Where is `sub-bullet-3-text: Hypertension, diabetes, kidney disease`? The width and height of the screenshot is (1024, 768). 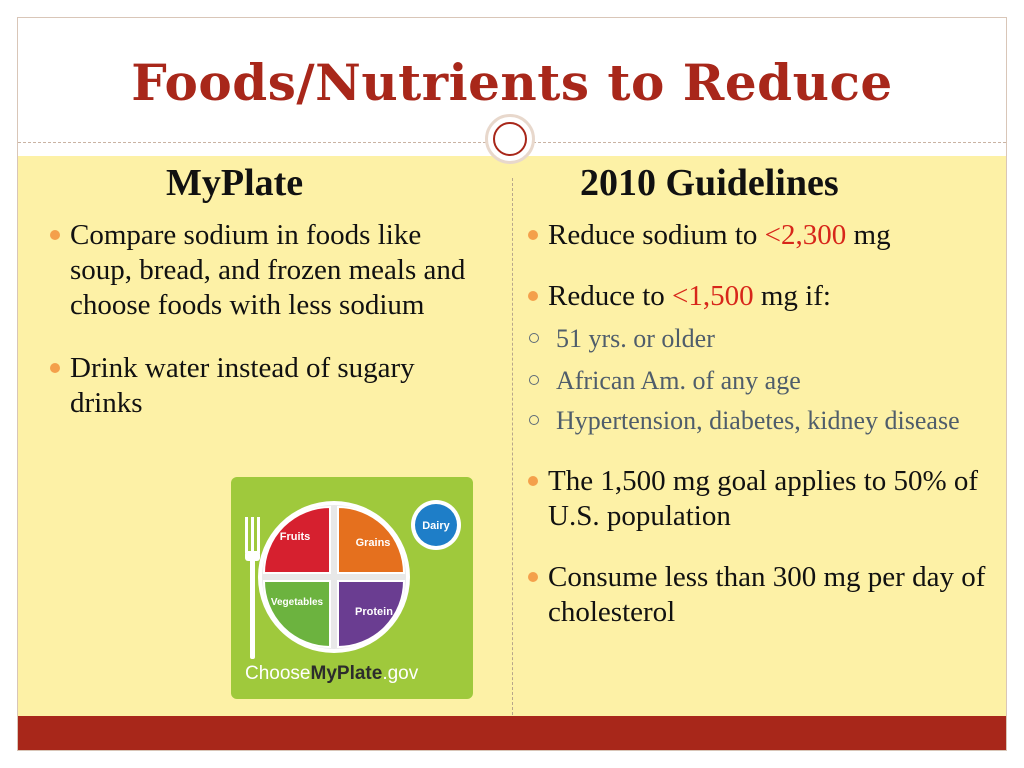
sub-bullet-3-text: Hypertension, diabetes, kidney disease is located at coordinates (758, 420).